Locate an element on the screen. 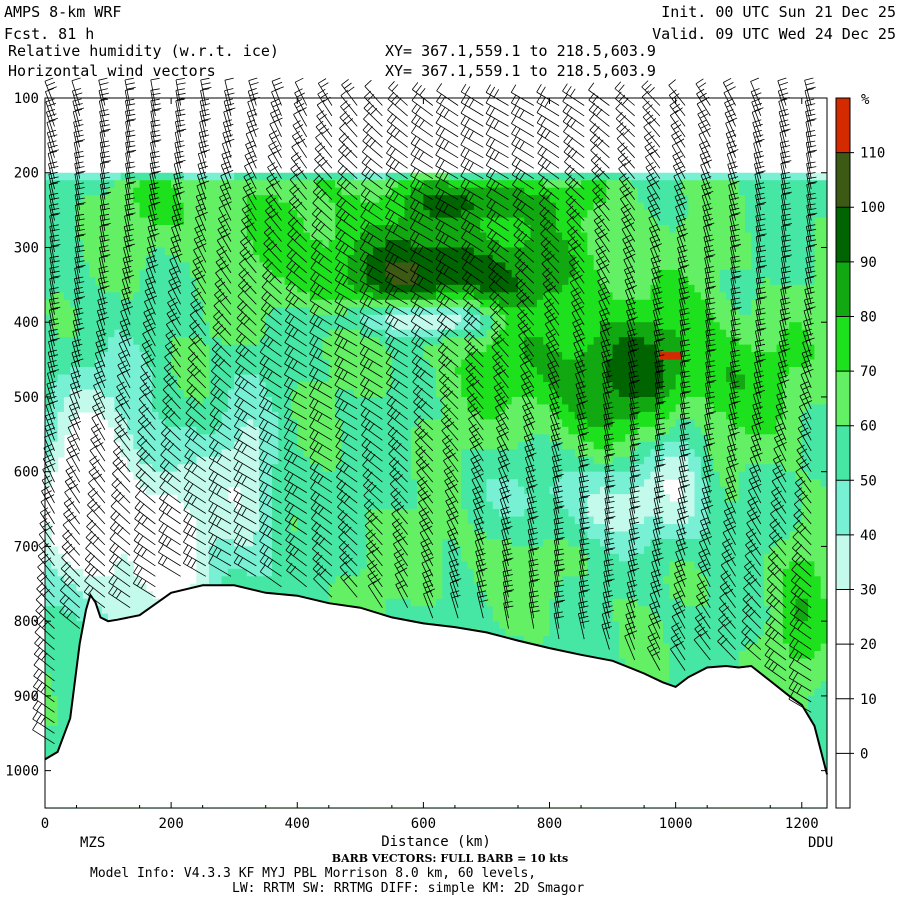  colorbar-level-label: 70 is located at coordinates (868, 372).